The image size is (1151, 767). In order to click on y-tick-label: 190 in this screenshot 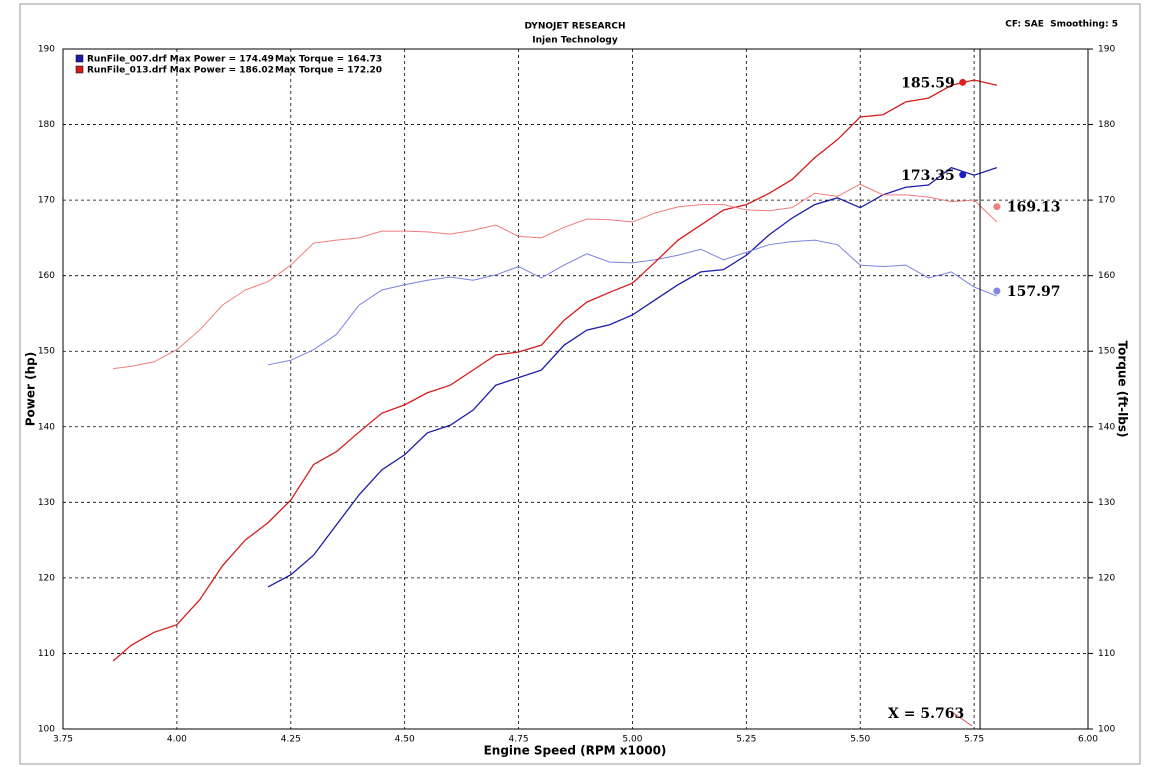, I will do `click(46, 50)`.